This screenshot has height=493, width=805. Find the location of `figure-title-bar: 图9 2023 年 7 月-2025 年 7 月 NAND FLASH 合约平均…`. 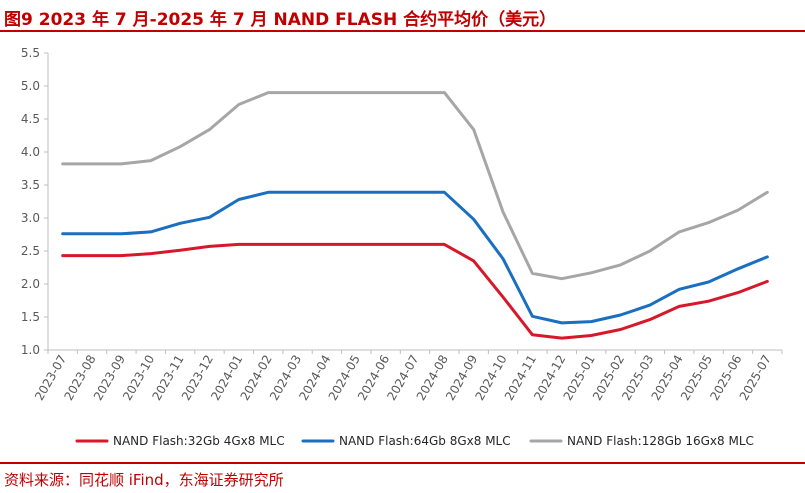

figure-title-bar: 图9 2023 年 7 月-2025 年 7 月 NAND FLASH 合约平均… is located at coordinates (402, 16).